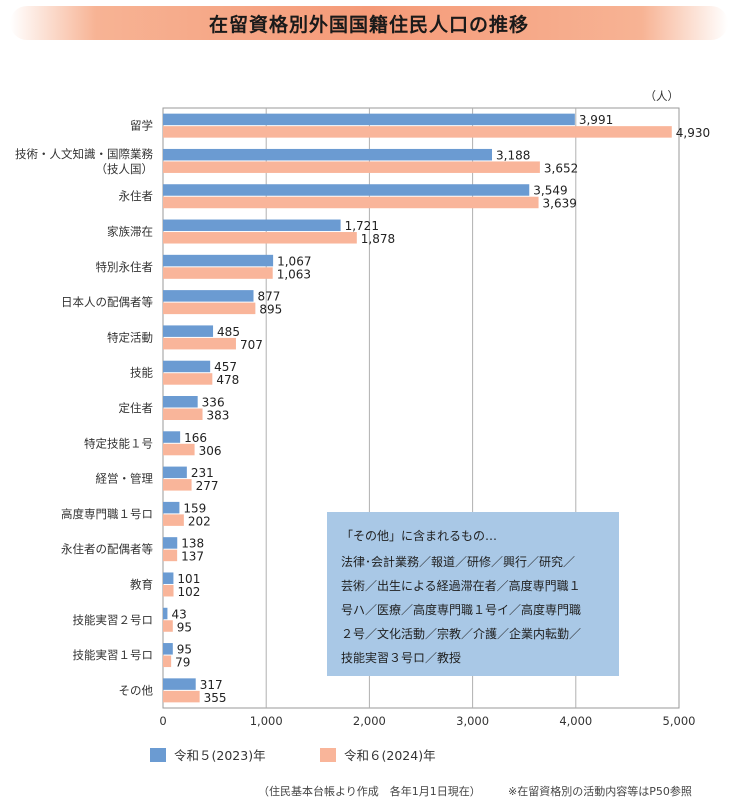 The height and width of the screenshot is (806, 738). Describe the element at coordinates (136, 196) in the screenshot. I see `category-label: 永住者` at that location.